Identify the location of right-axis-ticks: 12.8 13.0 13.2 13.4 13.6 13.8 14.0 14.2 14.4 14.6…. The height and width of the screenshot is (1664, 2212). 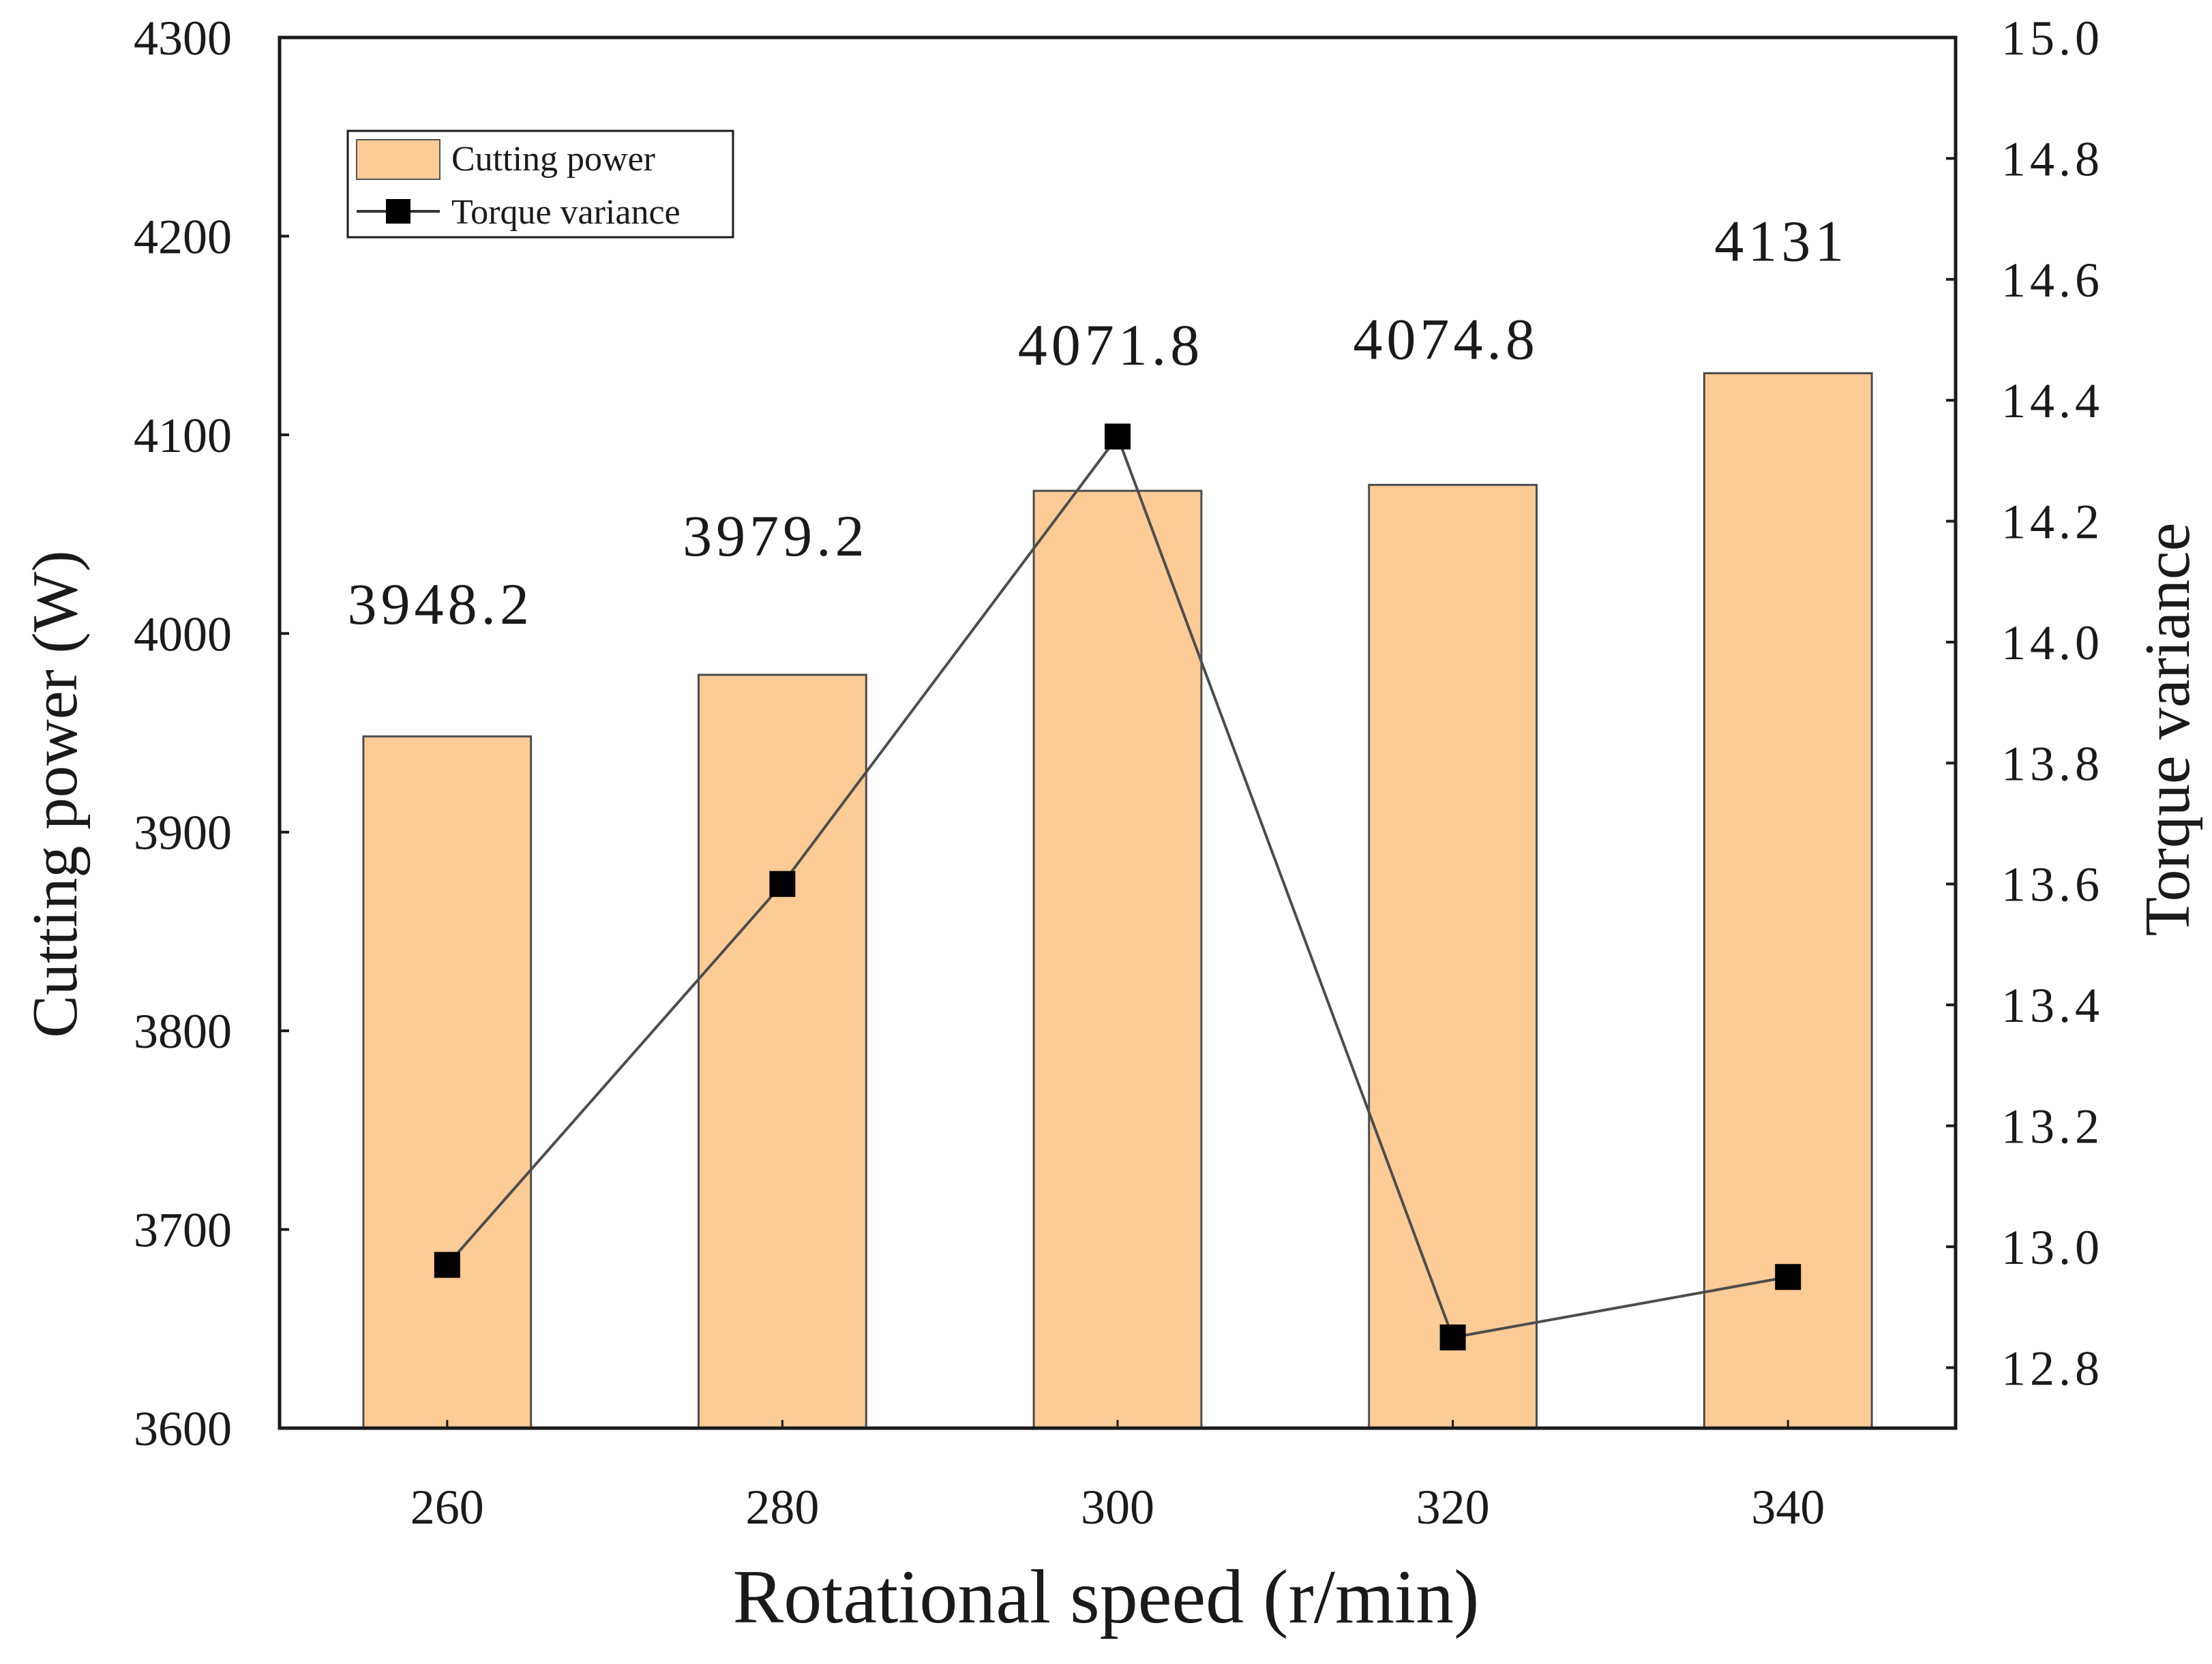
(2025, 703).